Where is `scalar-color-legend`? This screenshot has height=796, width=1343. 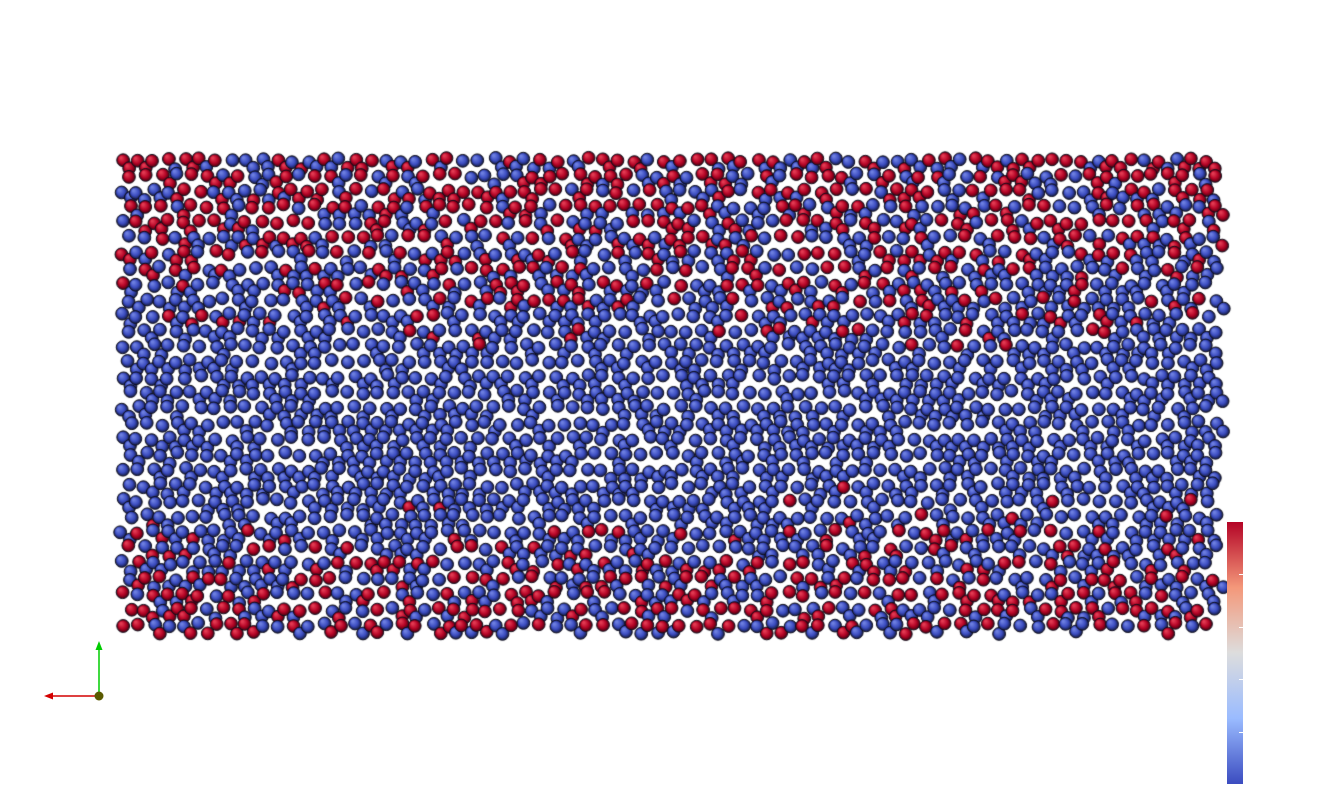 scalar-color-legend is located at coordinates (1235, 653).